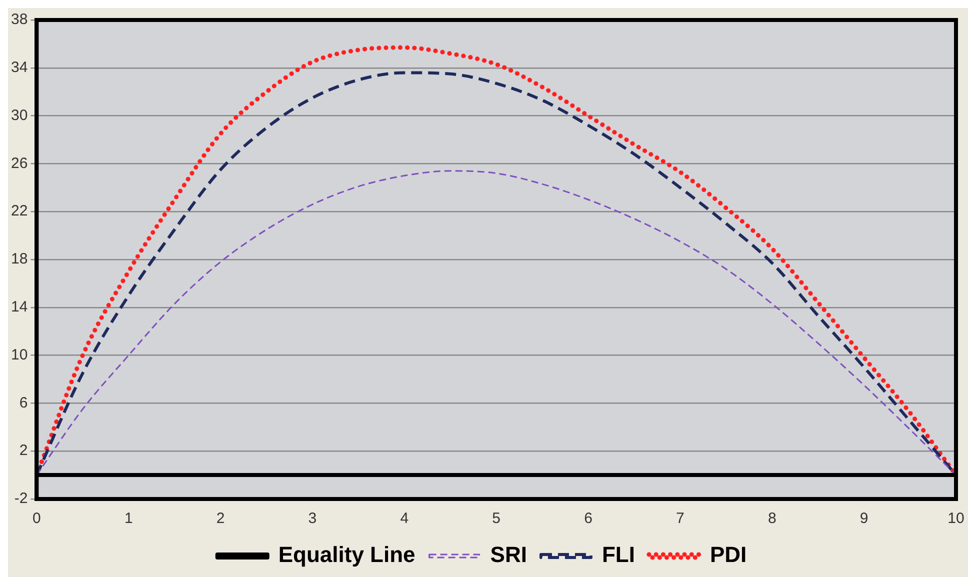  What do you see at coordinates (728, 555) in the screenshot?
I see `legend-label: PDI` at bounding box center [728, 555].